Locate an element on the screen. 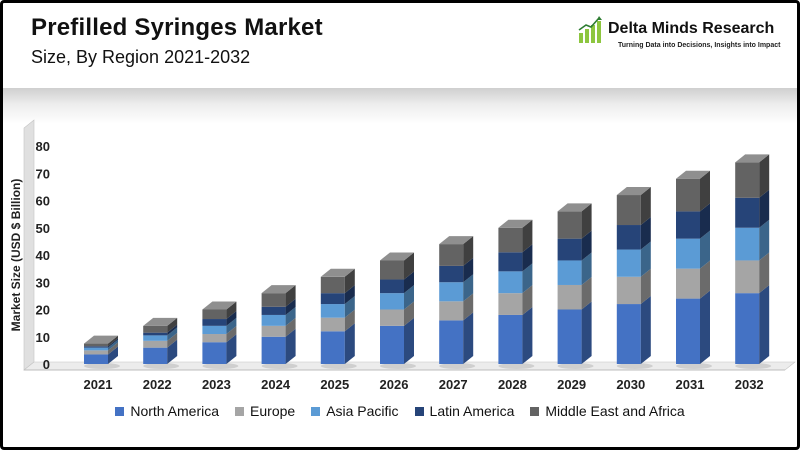  y-tick-label: 10 is located at coordinates (43, 337).